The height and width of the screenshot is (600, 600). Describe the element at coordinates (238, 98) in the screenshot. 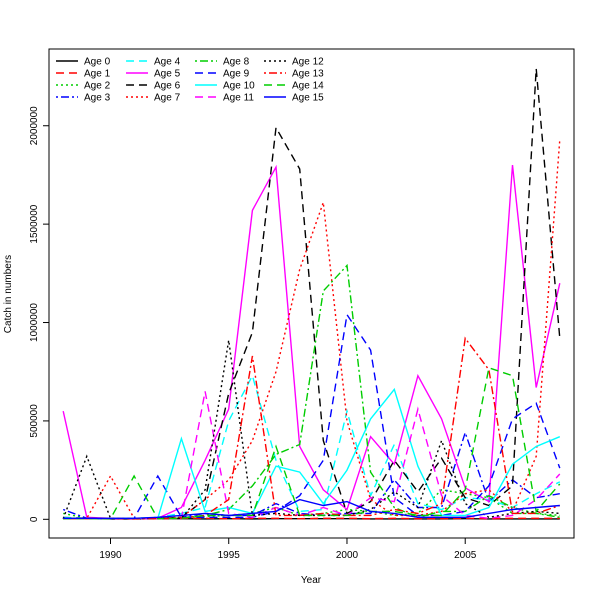

I see `legend-label-age-11: Age 11` at that location.